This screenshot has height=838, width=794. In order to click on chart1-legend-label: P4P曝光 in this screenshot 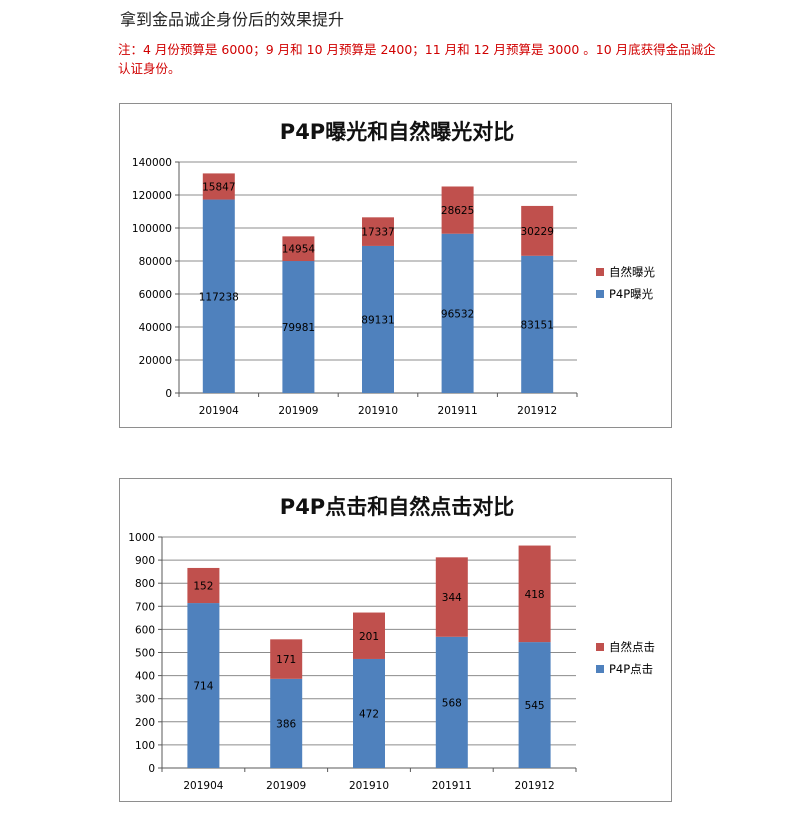, I will do `click(631, 294)`.